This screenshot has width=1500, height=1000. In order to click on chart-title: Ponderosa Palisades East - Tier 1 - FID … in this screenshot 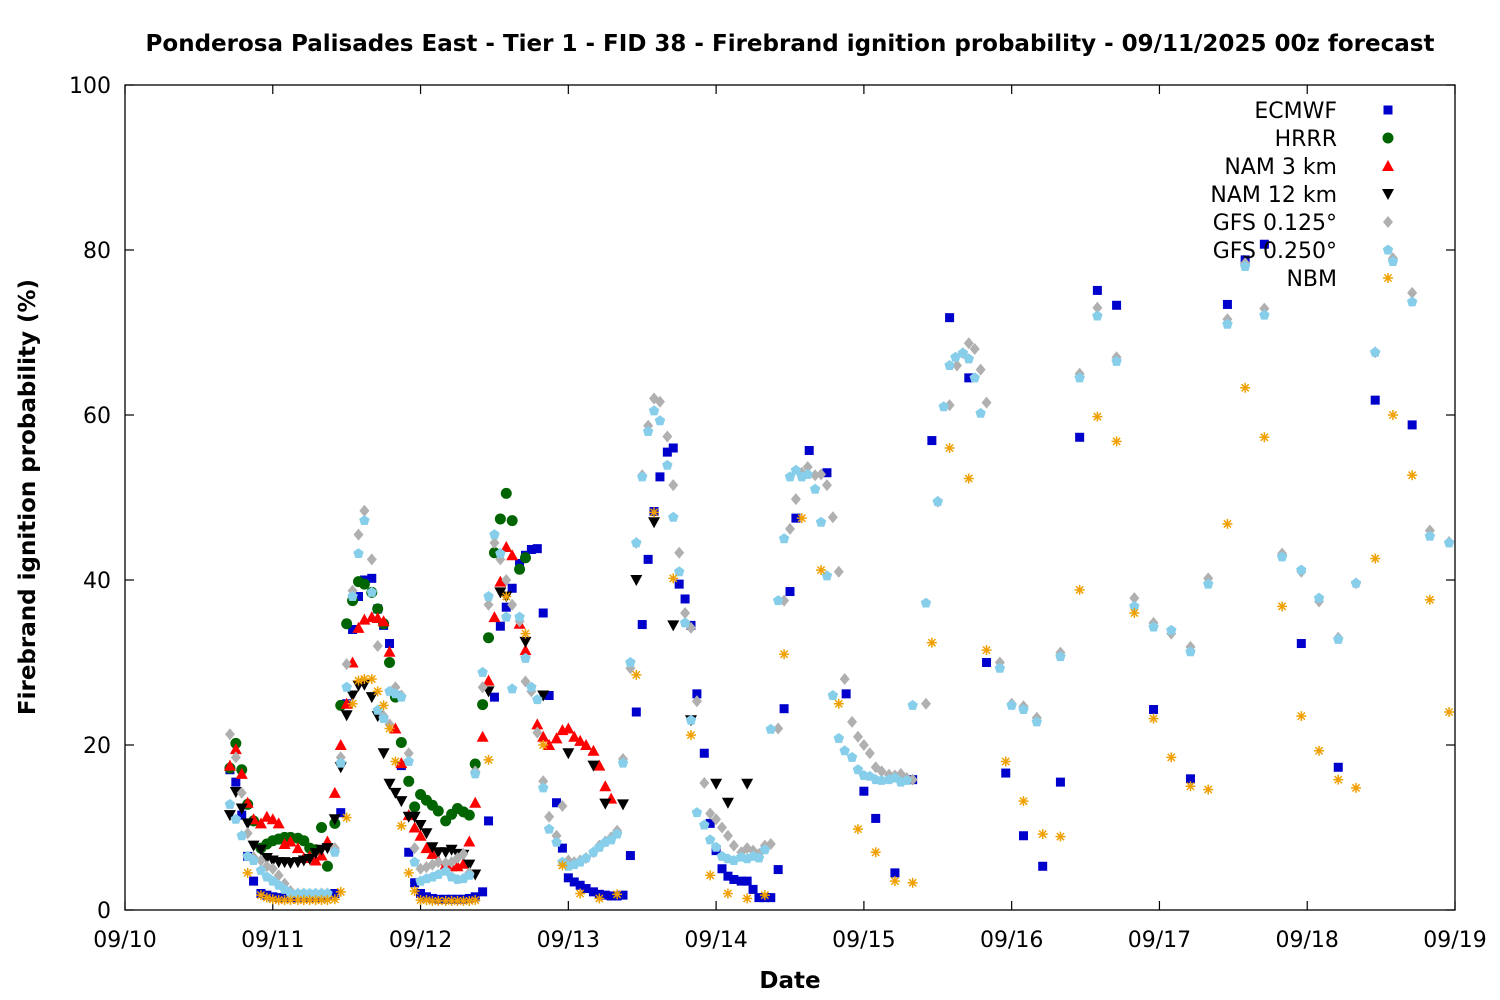, I will do `click(790, 44)`.